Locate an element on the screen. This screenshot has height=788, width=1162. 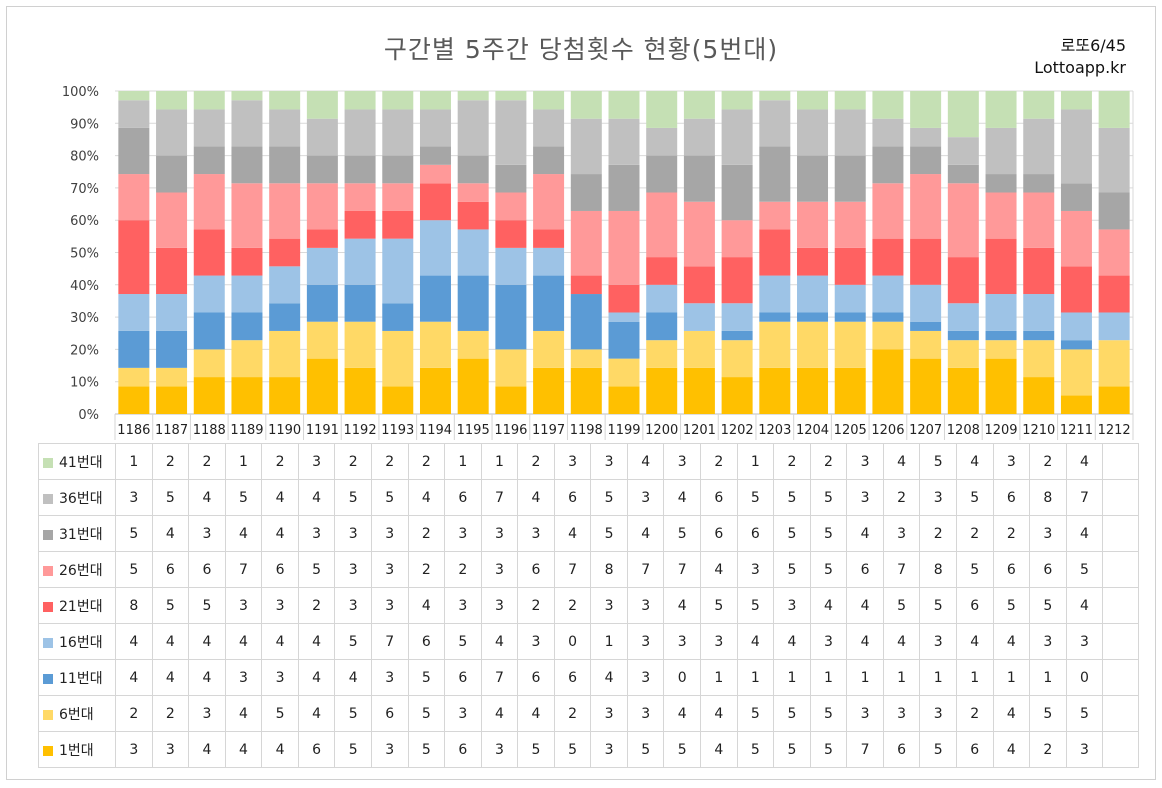
y-tick-label: 50% is located at coordinates (84, 254).